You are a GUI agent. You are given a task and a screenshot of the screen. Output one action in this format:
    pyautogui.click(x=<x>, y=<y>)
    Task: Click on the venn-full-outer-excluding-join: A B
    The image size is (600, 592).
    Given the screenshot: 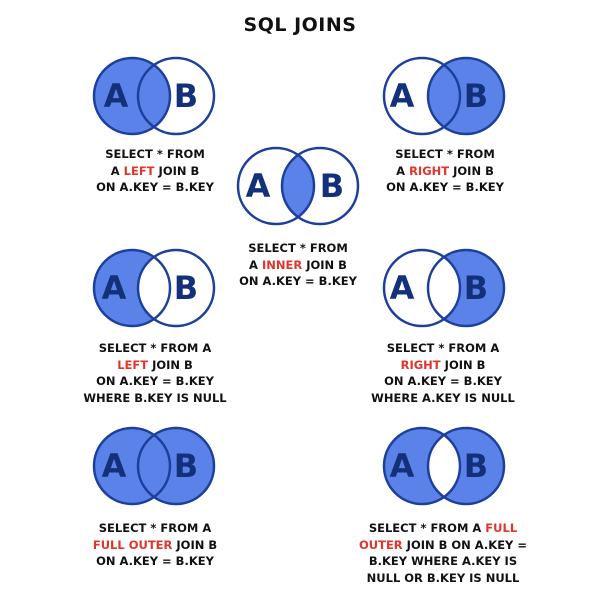 What is the action you would take?
    pyautogui.click(x=444, y=466)
    